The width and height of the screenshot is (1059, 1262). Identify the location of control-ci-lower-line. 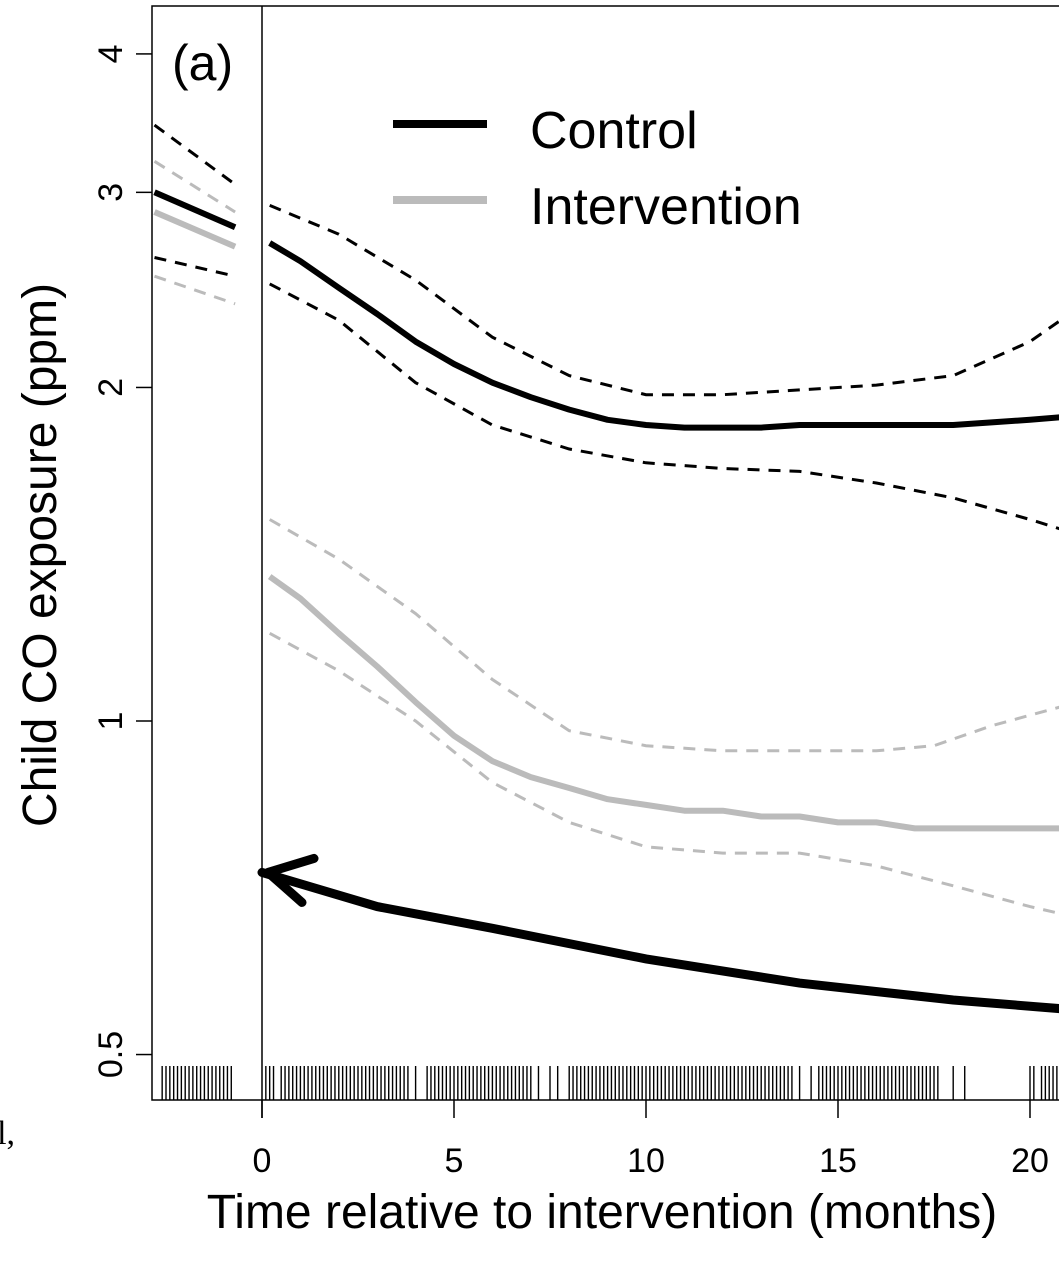
(664, 406).